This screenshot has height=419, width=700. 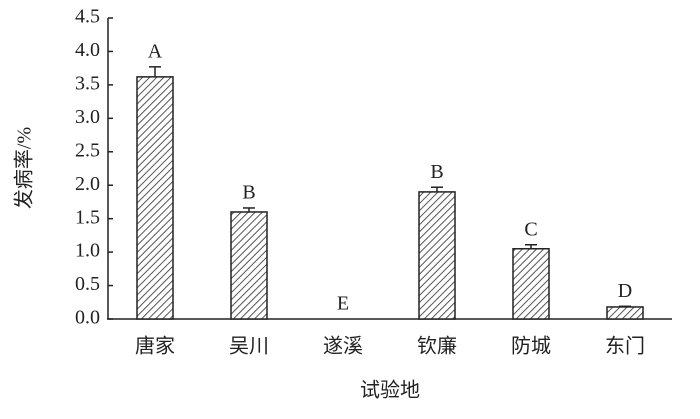 What do you see at coordinates (87, 83) in the screenshot?
I see `y-tick-label: 3.5` at bounding box center [87, 83].